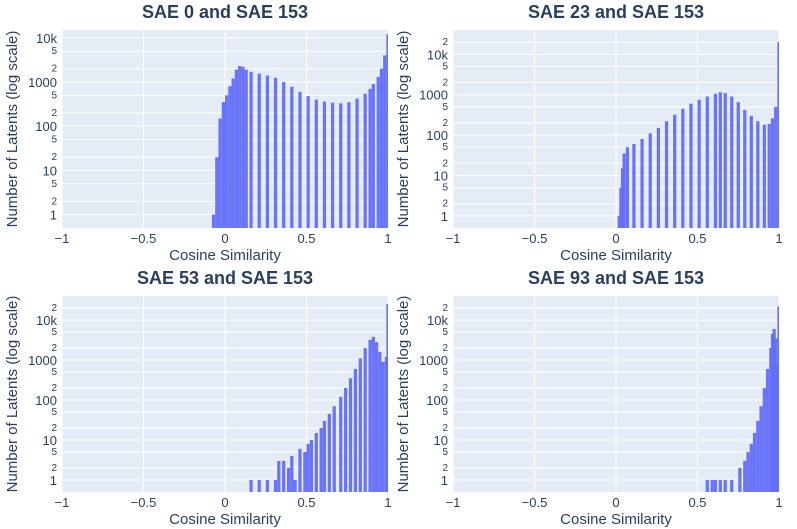 This screenshot has height=529, width=797. I want to click on x-tick-label: −0.5, so click(144, 502).